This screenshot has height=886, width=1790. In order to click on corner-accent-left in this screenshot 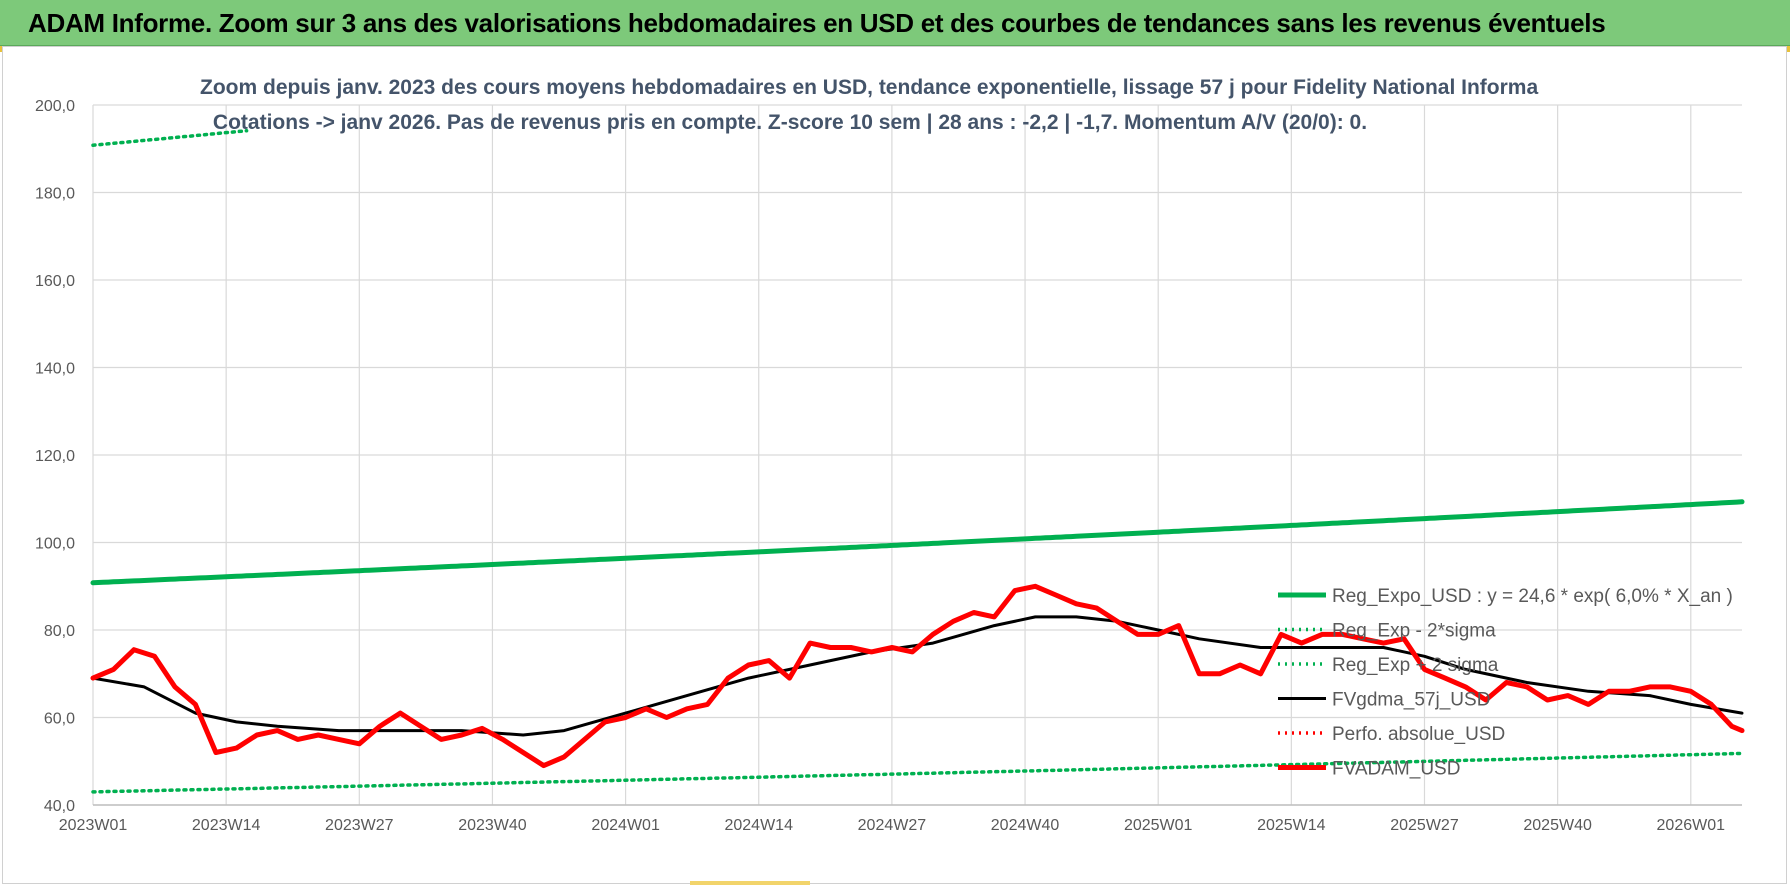, I will do `click(1, 49)`.